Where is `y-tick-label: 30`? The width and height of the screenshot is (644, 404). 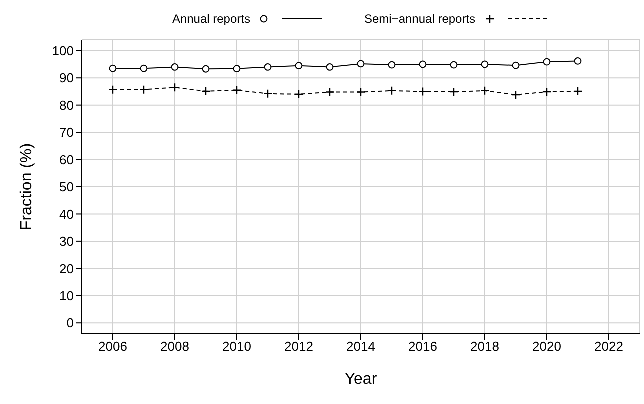 y-tick-label: 30 is located at coordinates (67, 242).